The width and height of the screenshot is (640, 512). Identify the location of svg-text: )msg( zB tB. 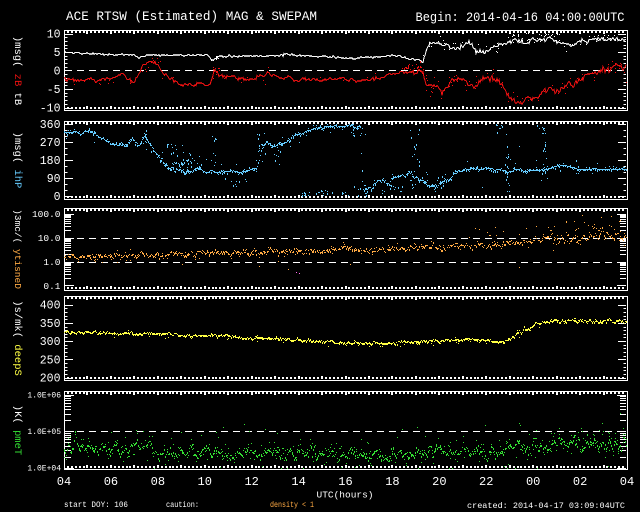
(17, 70).